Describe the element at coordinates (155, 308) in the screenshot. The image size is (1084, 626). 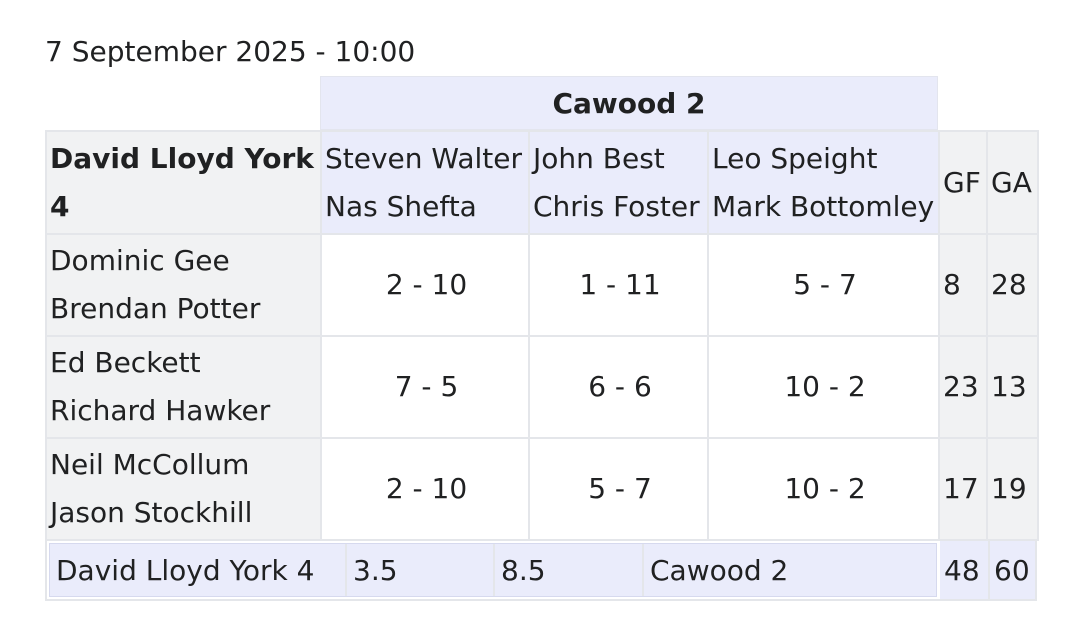
I see `home-pair-1-player-2: Brendan Potter` at that location.